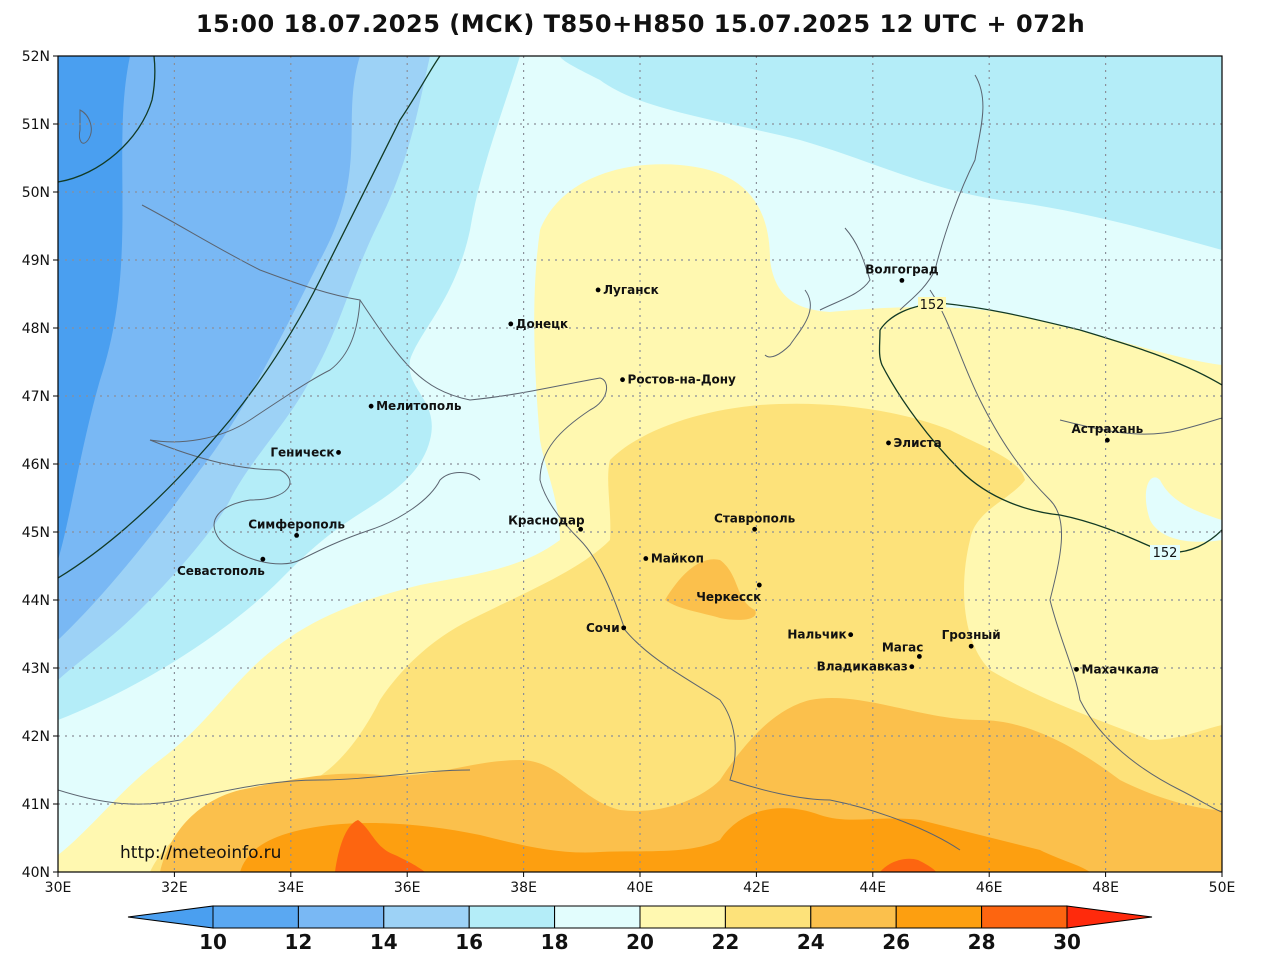 Image resolution: width=1281 pixels, height=963 pixels. What do you see at coordinates (677, 559) in the screenshot?
I see `city-label: Майкоп` at bounding box center [677, 559].